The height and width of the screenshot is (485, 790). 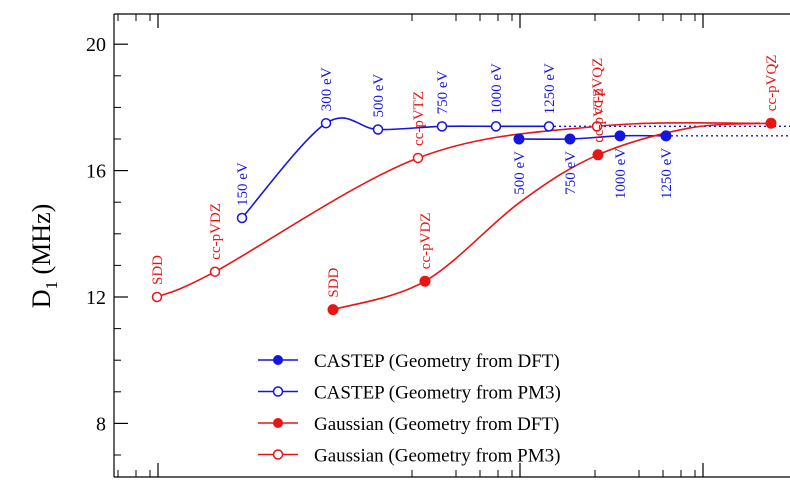 What do you see at coordinates (96, 298) in the screenshot?
I see `y-tick-label: 12` at bounding box center [96, 298].